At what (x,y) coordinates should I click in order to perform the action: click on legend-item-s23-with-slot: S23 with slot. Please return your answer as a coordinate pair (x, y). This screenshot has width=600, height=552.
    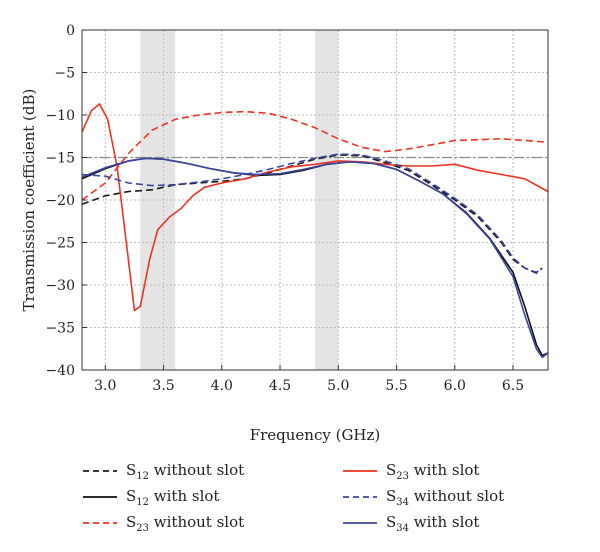
    Looking at the image, I should click on (410, 471).